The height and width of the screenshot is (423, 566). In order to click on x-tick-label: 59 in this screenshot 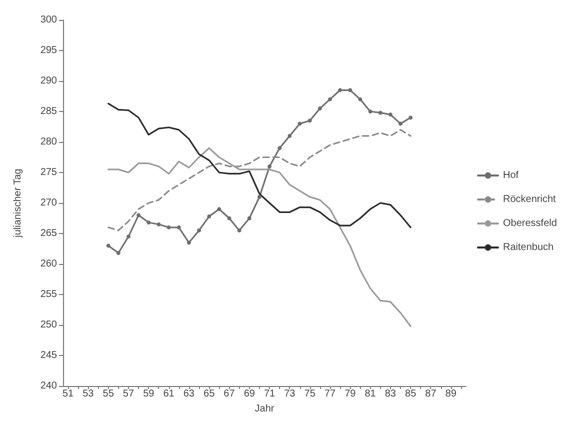, I will do `click(149, 394)`.